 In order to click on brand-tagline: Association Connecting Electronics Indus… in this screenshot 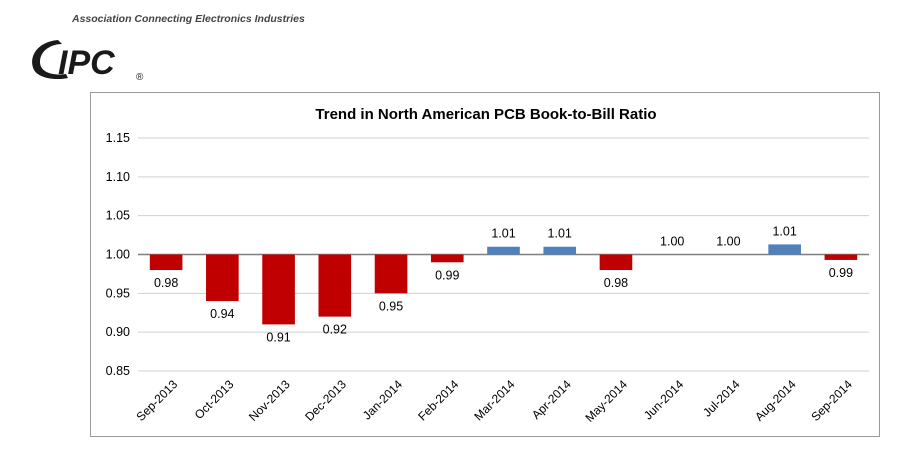, I will do `click(188, 19)`.